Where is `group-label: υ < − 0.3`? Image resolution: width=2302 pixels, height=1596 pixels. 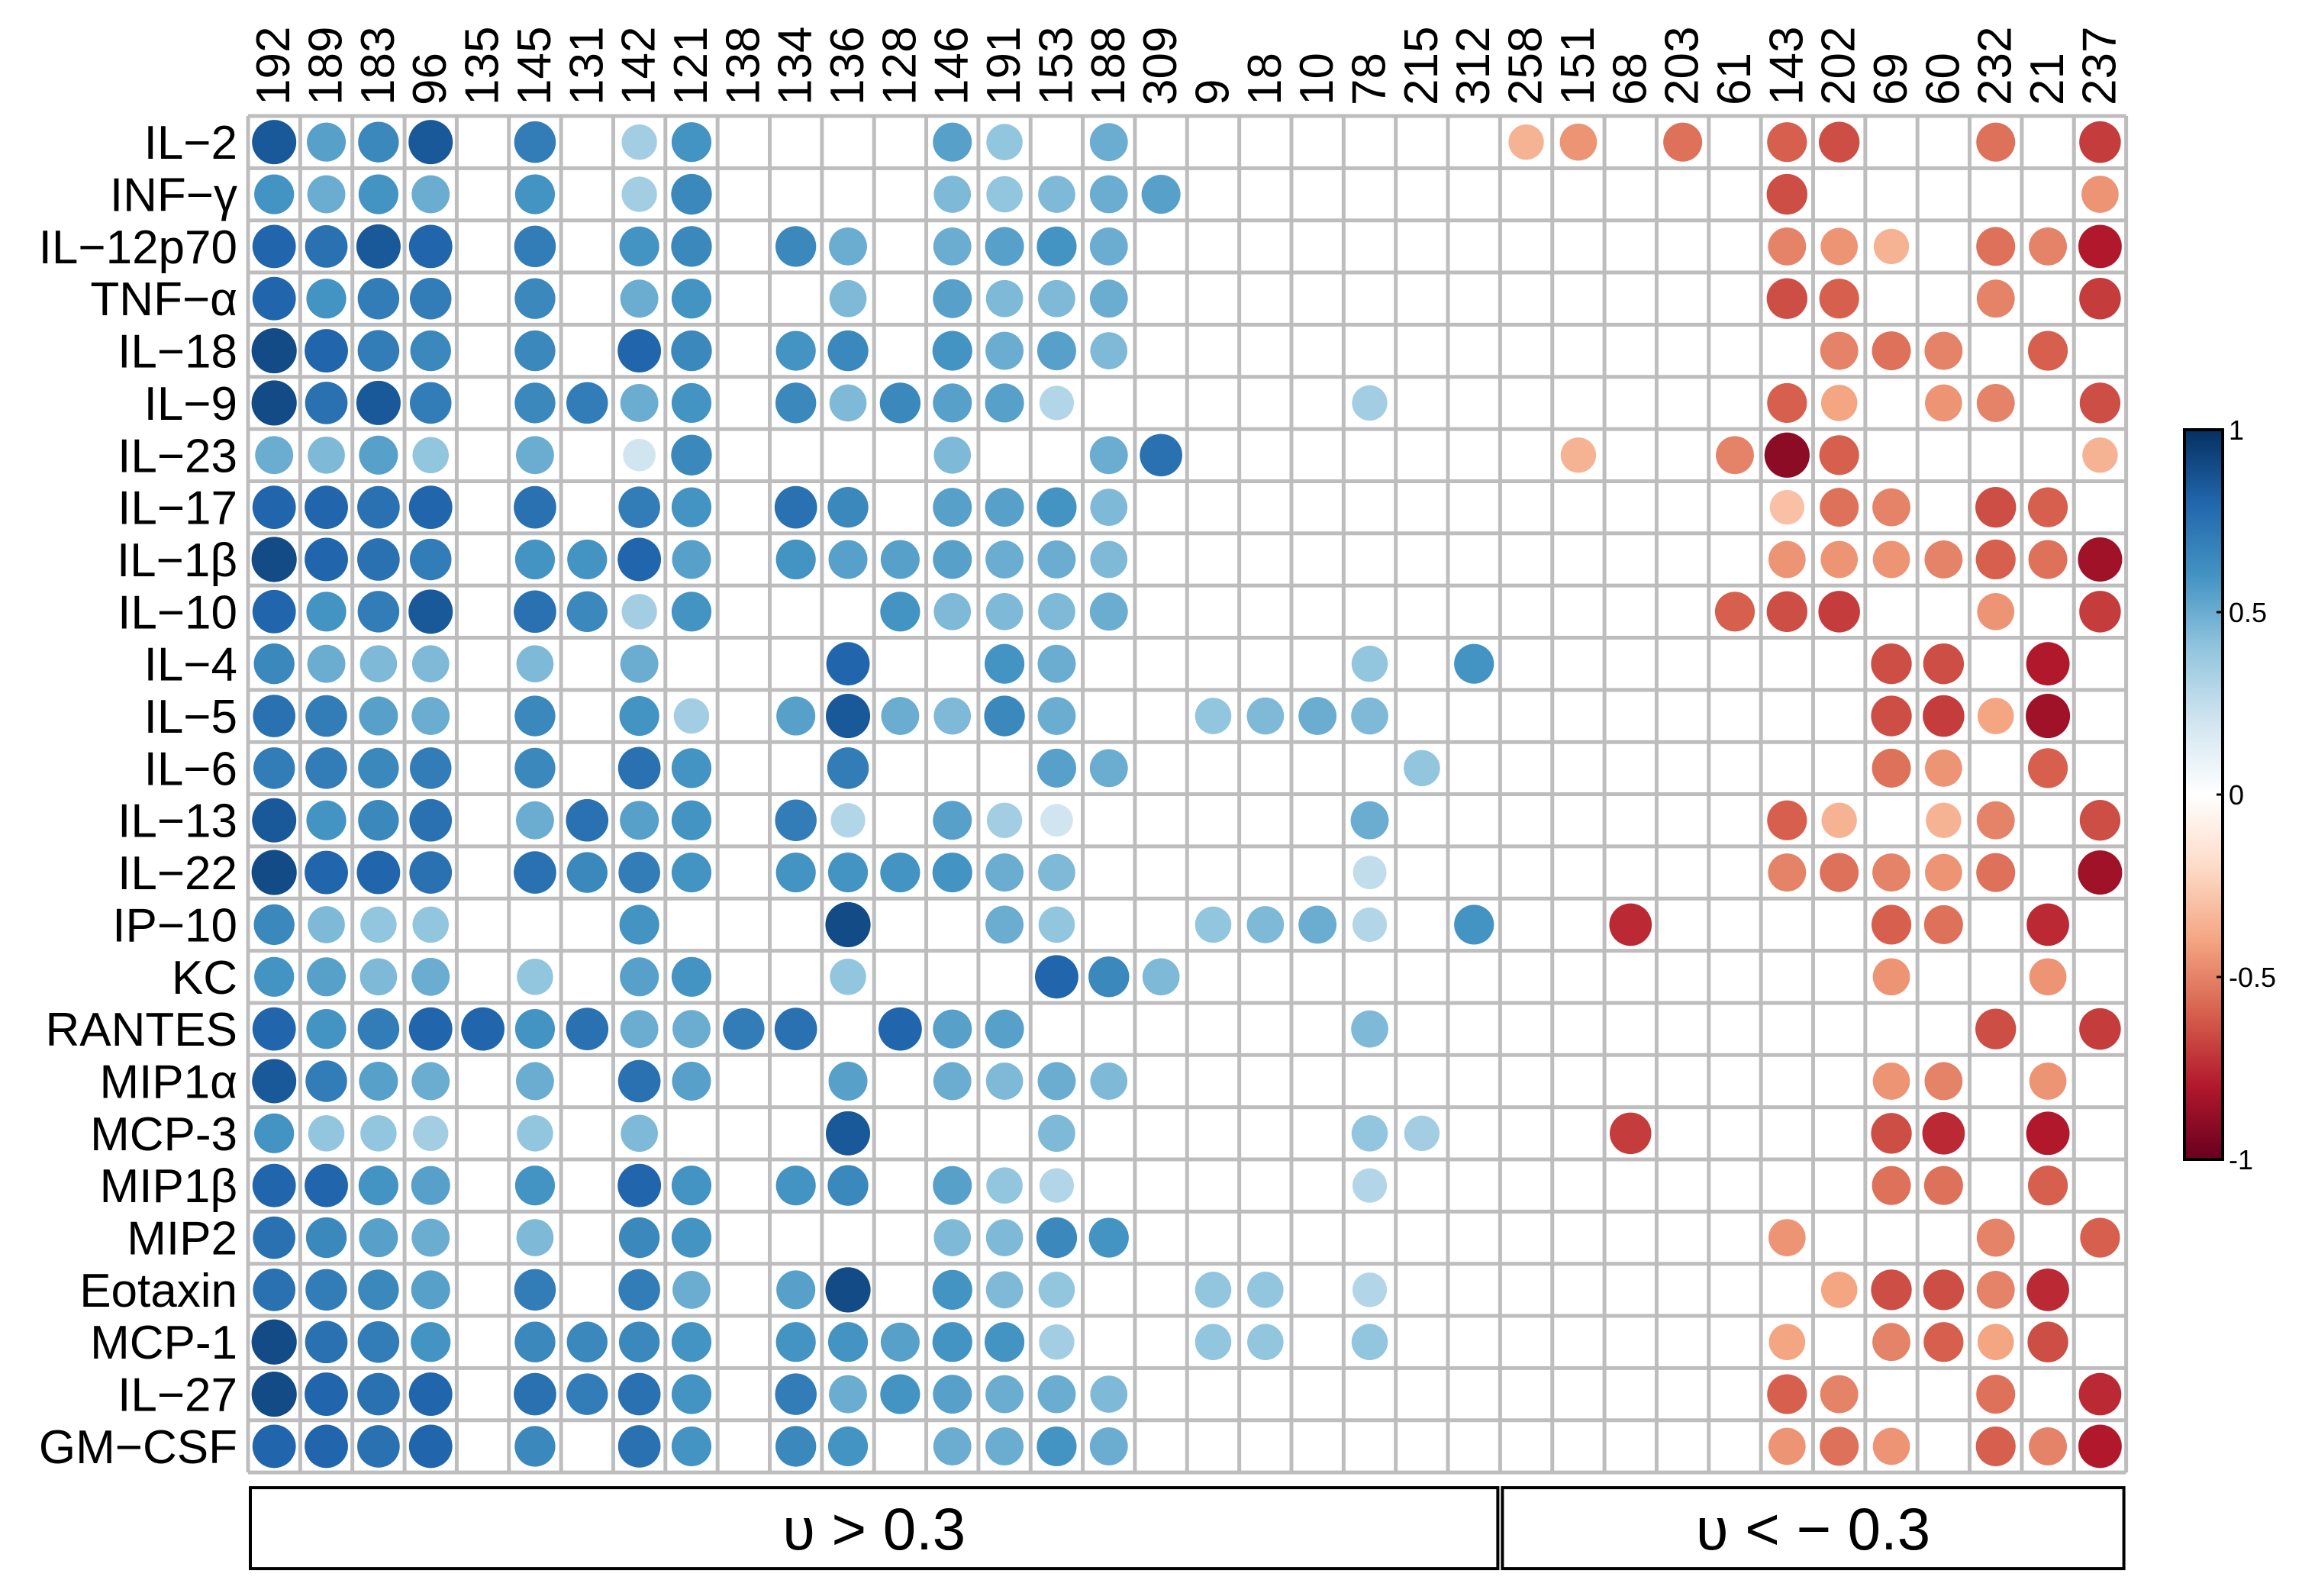 group-label: υ < − 0.3 is located at coordinates (1813, 1528).